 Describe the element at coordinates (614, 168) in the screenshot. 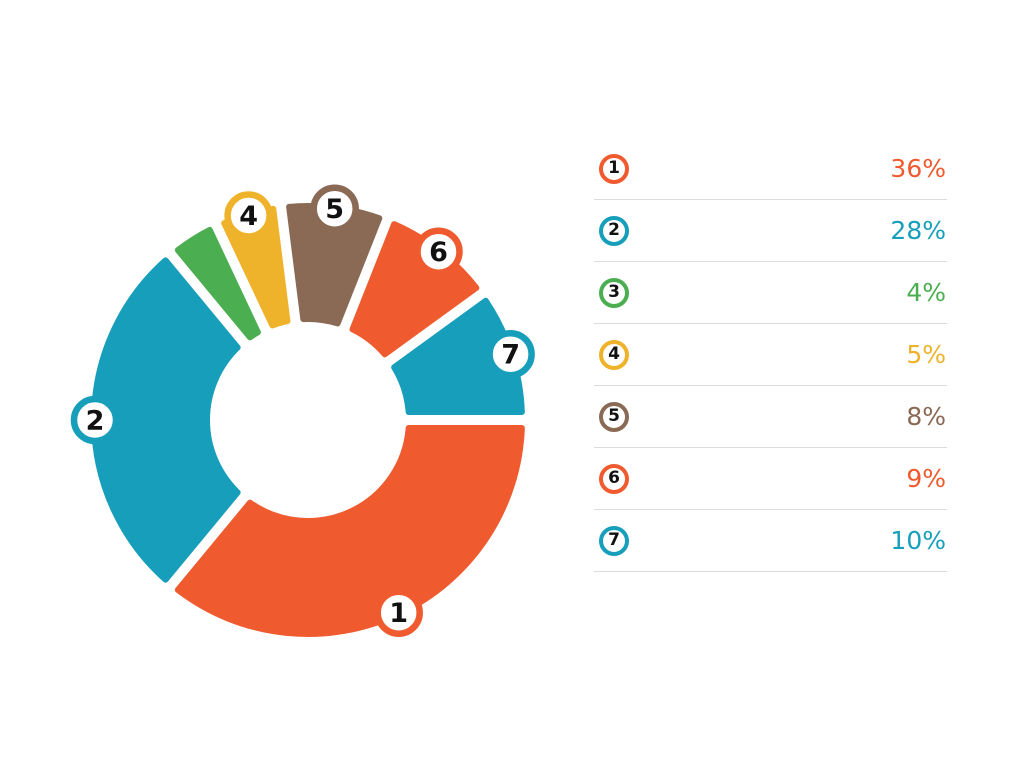

I see `legend-badge-1: 1` at that location.